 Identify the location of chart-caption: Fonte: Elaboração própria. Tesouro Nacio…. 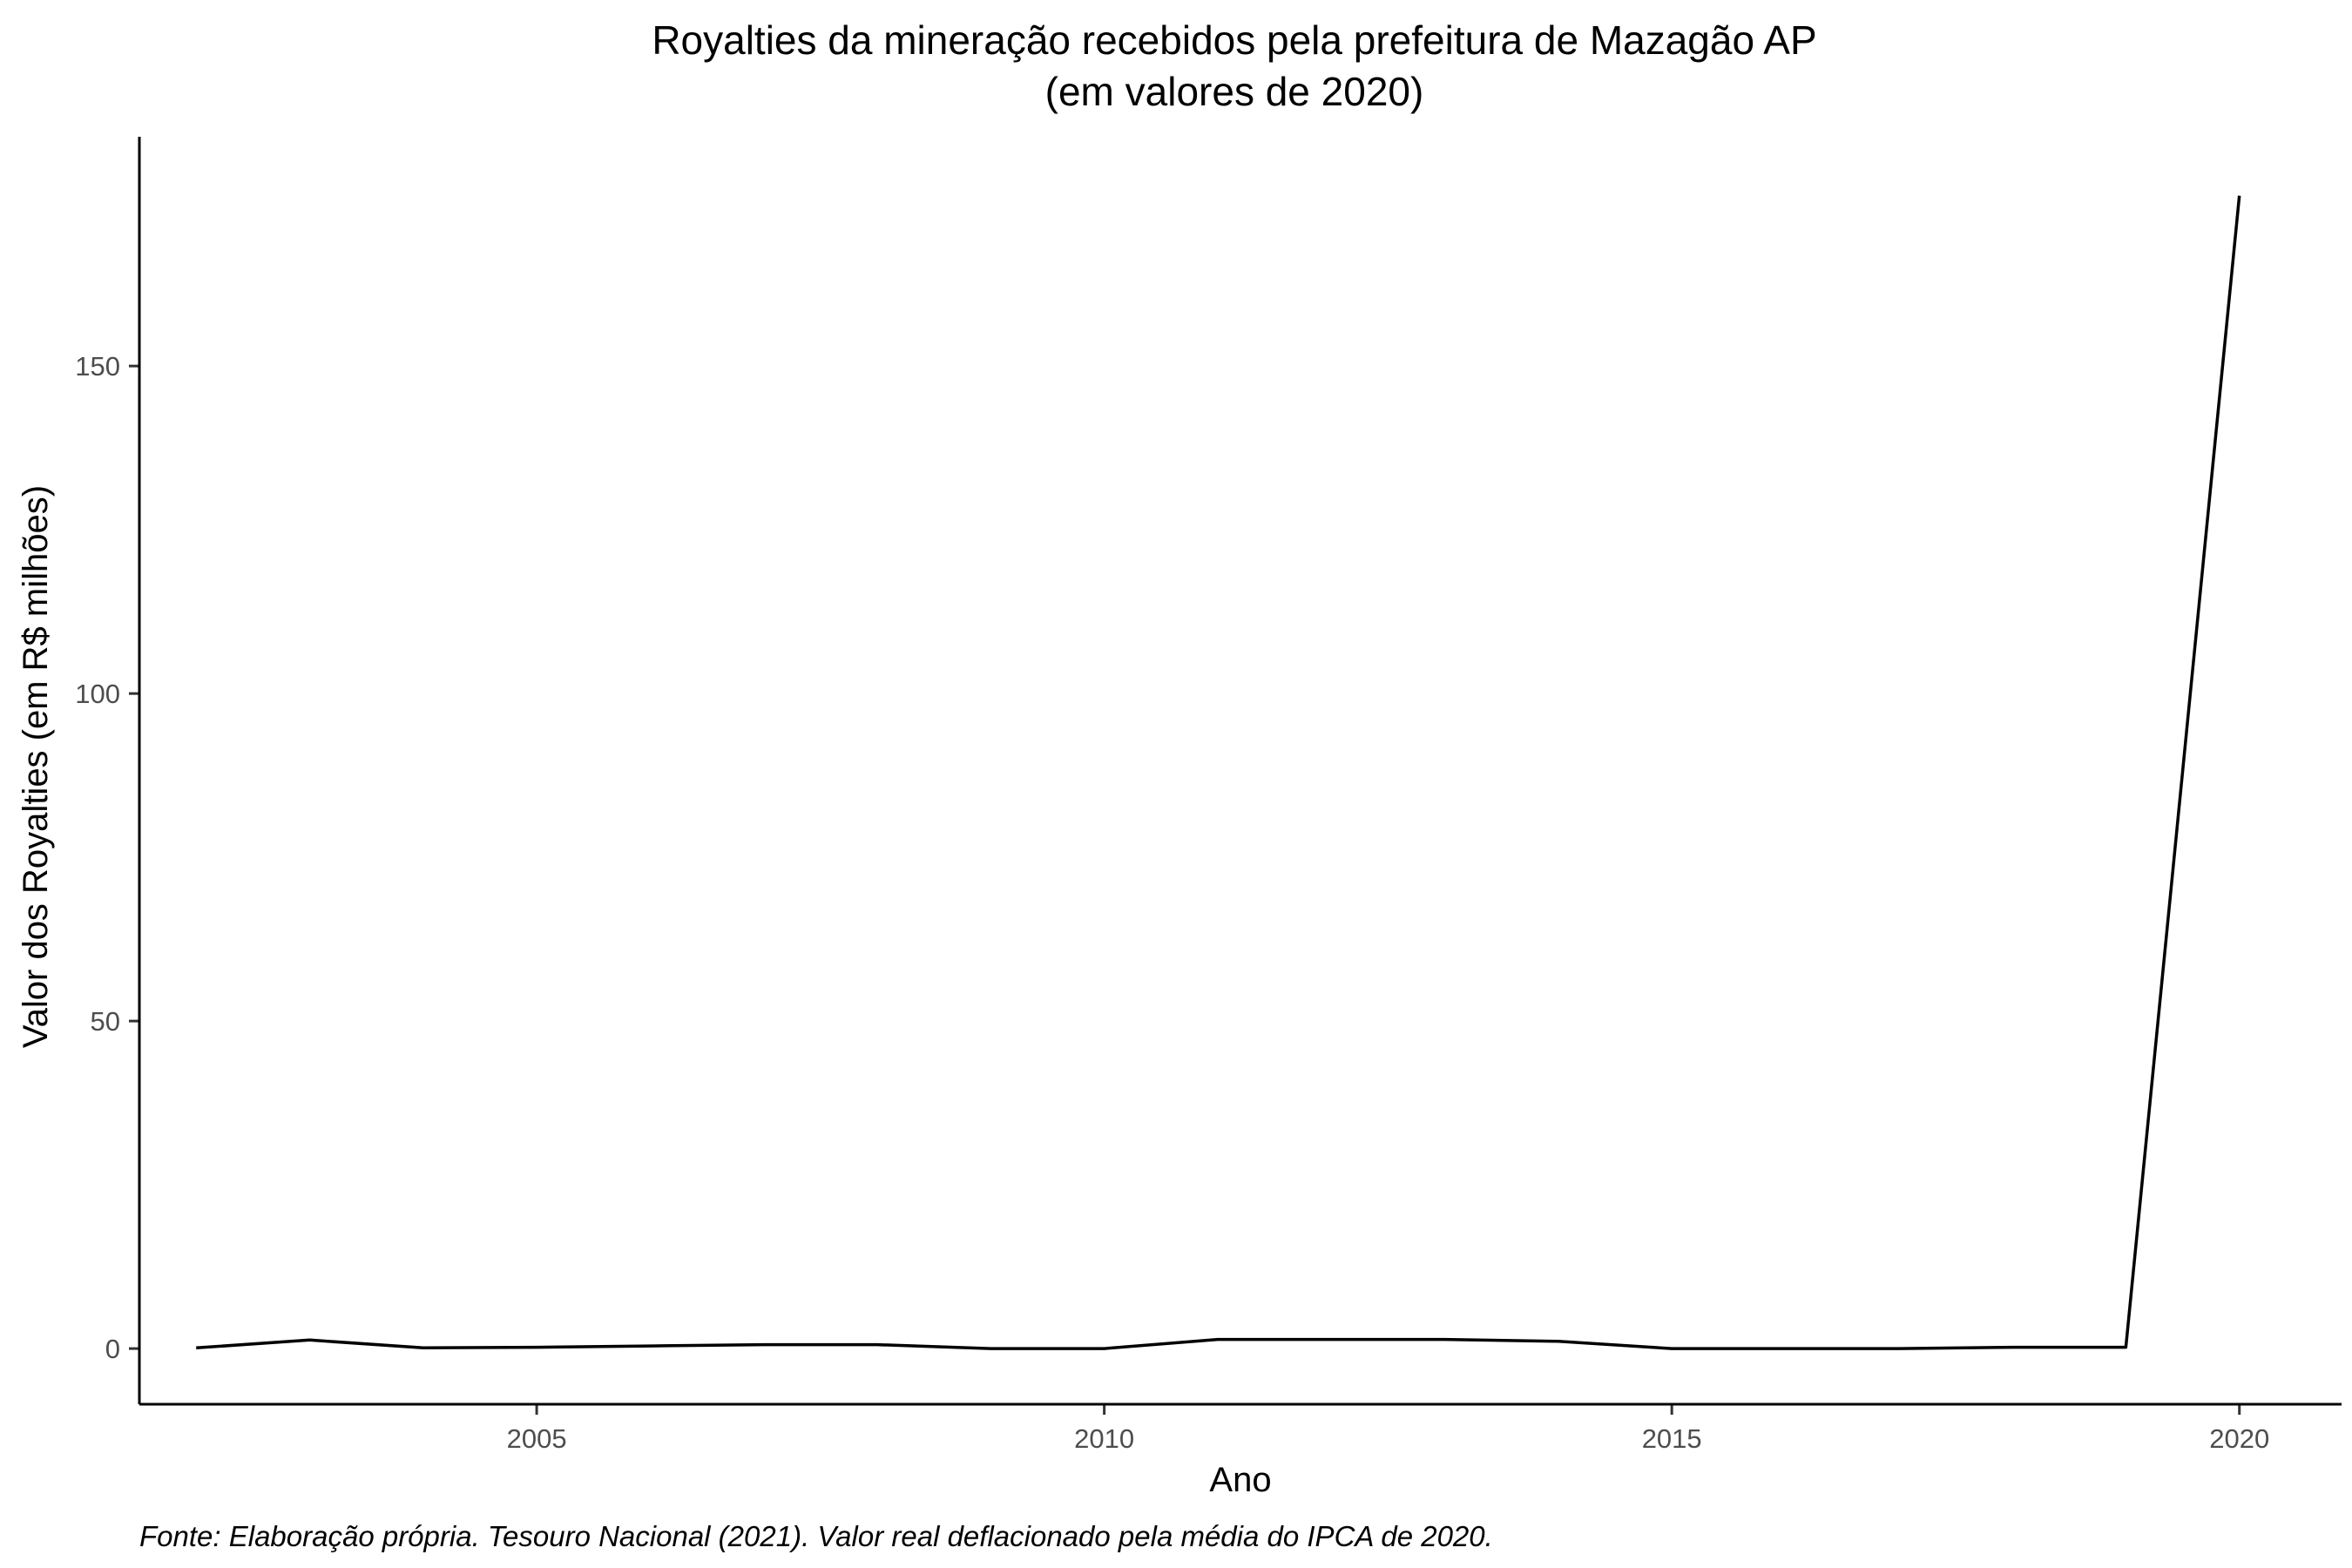
(816, 1536).